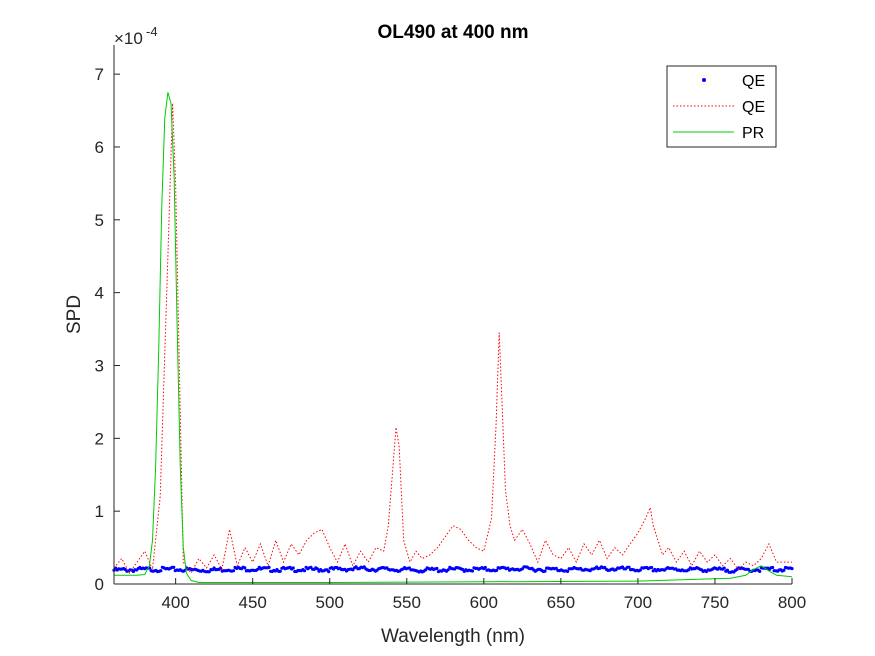 Image resolution: width=875 pixels, height=656 pixels. Describe the element at coordinates (715, 602) in the screenshot. I see `x-tick-label: 750` at that location.